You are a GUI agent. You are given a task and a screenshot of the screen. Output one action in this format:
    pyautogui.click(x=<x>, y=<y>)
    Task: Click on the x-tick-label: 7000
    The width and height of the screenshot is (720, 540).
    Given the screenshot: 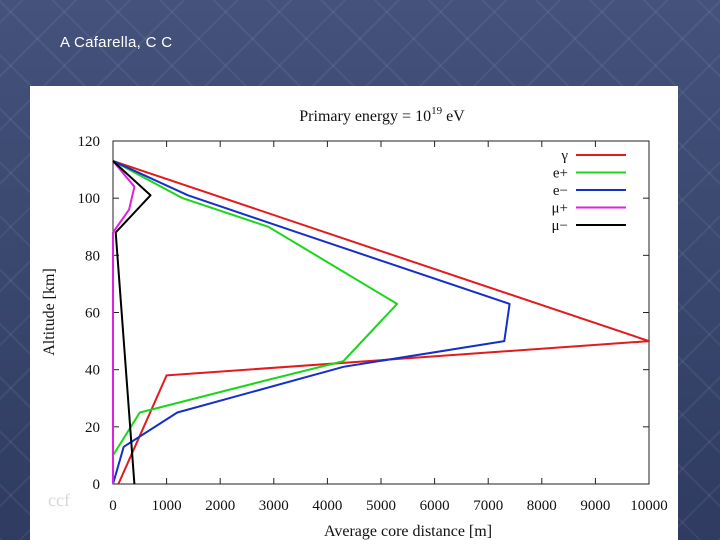 What is the action you would take?
    pyautogui.click(x=488, y=506)
    